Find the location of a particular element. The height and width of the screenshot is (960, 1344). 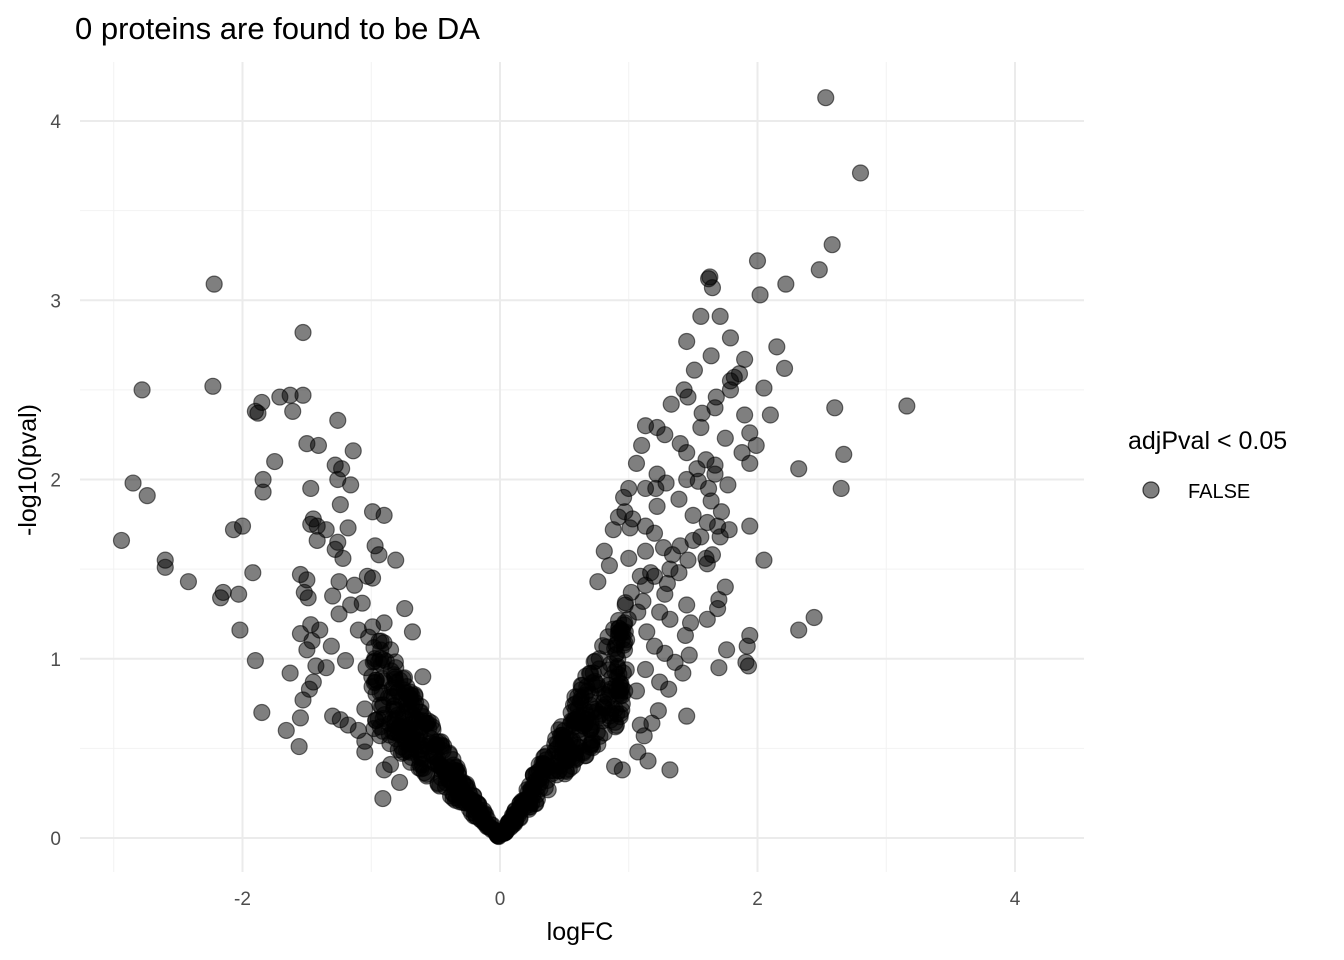

y-tick-label: 1 is located at coordinates (55, 660).